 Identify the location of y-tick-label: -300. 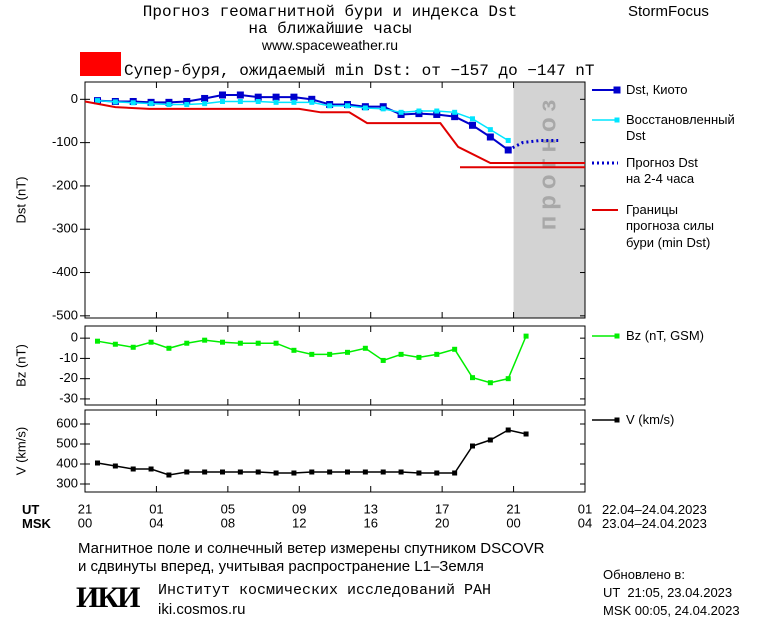
(65, 228).